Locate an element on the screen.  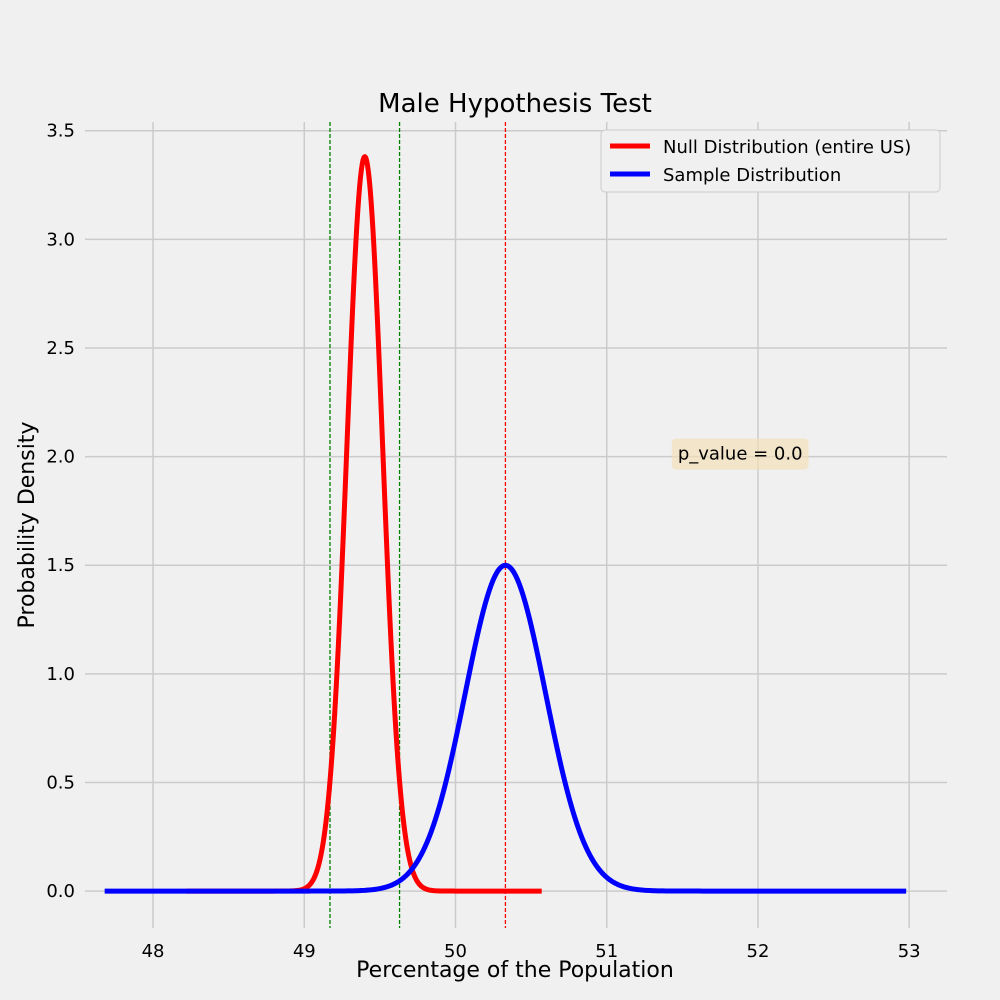
y-tick-label: 0.0 is located at coordinates (60, 891).